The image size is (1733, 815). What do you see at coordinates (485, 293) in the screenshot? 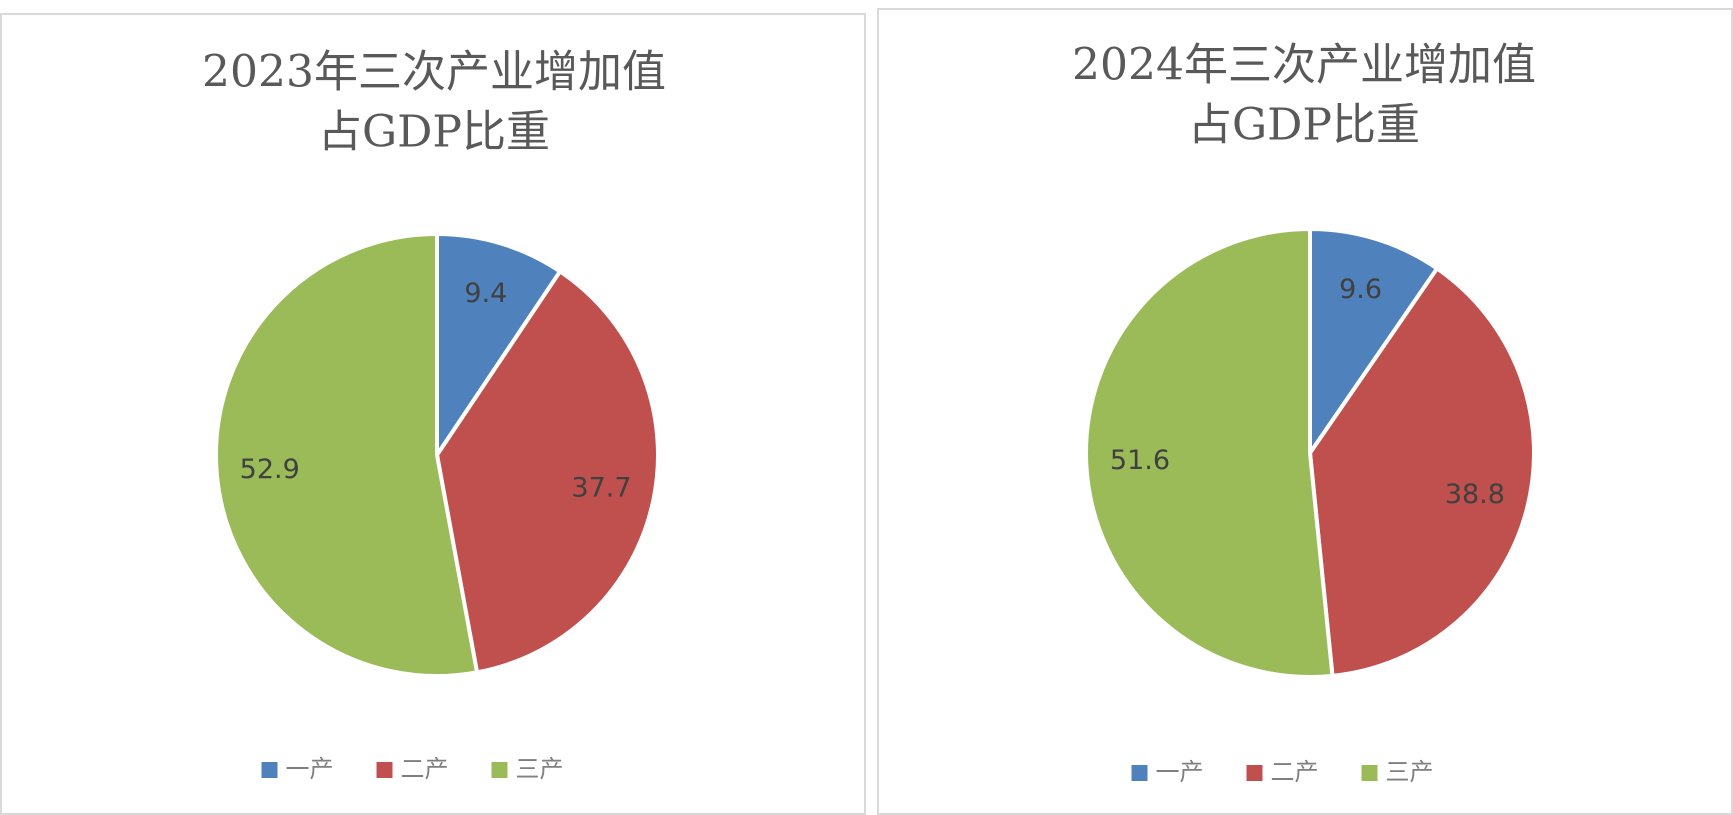
I see `data-label: 9.4` at bounding box center [485, 293].